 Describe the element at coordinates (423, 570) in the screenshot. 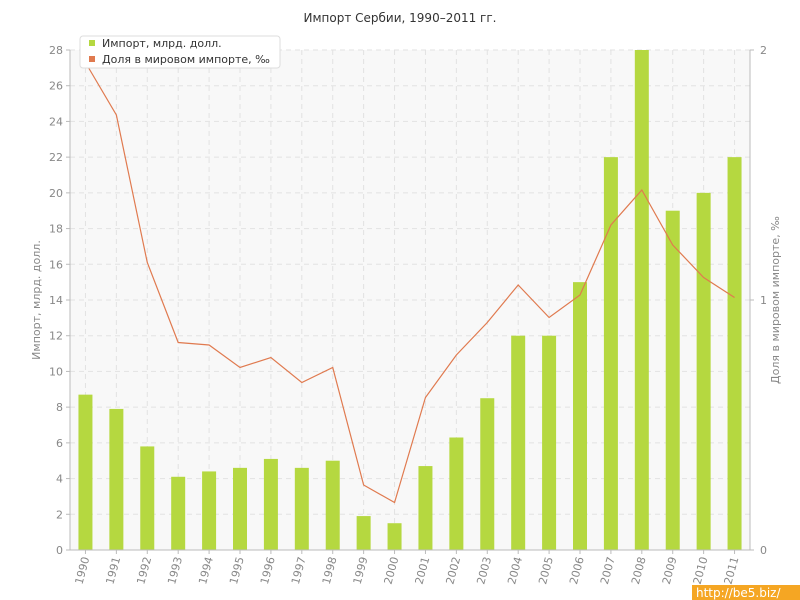

I see `x-tick-label: 2001` at that location.